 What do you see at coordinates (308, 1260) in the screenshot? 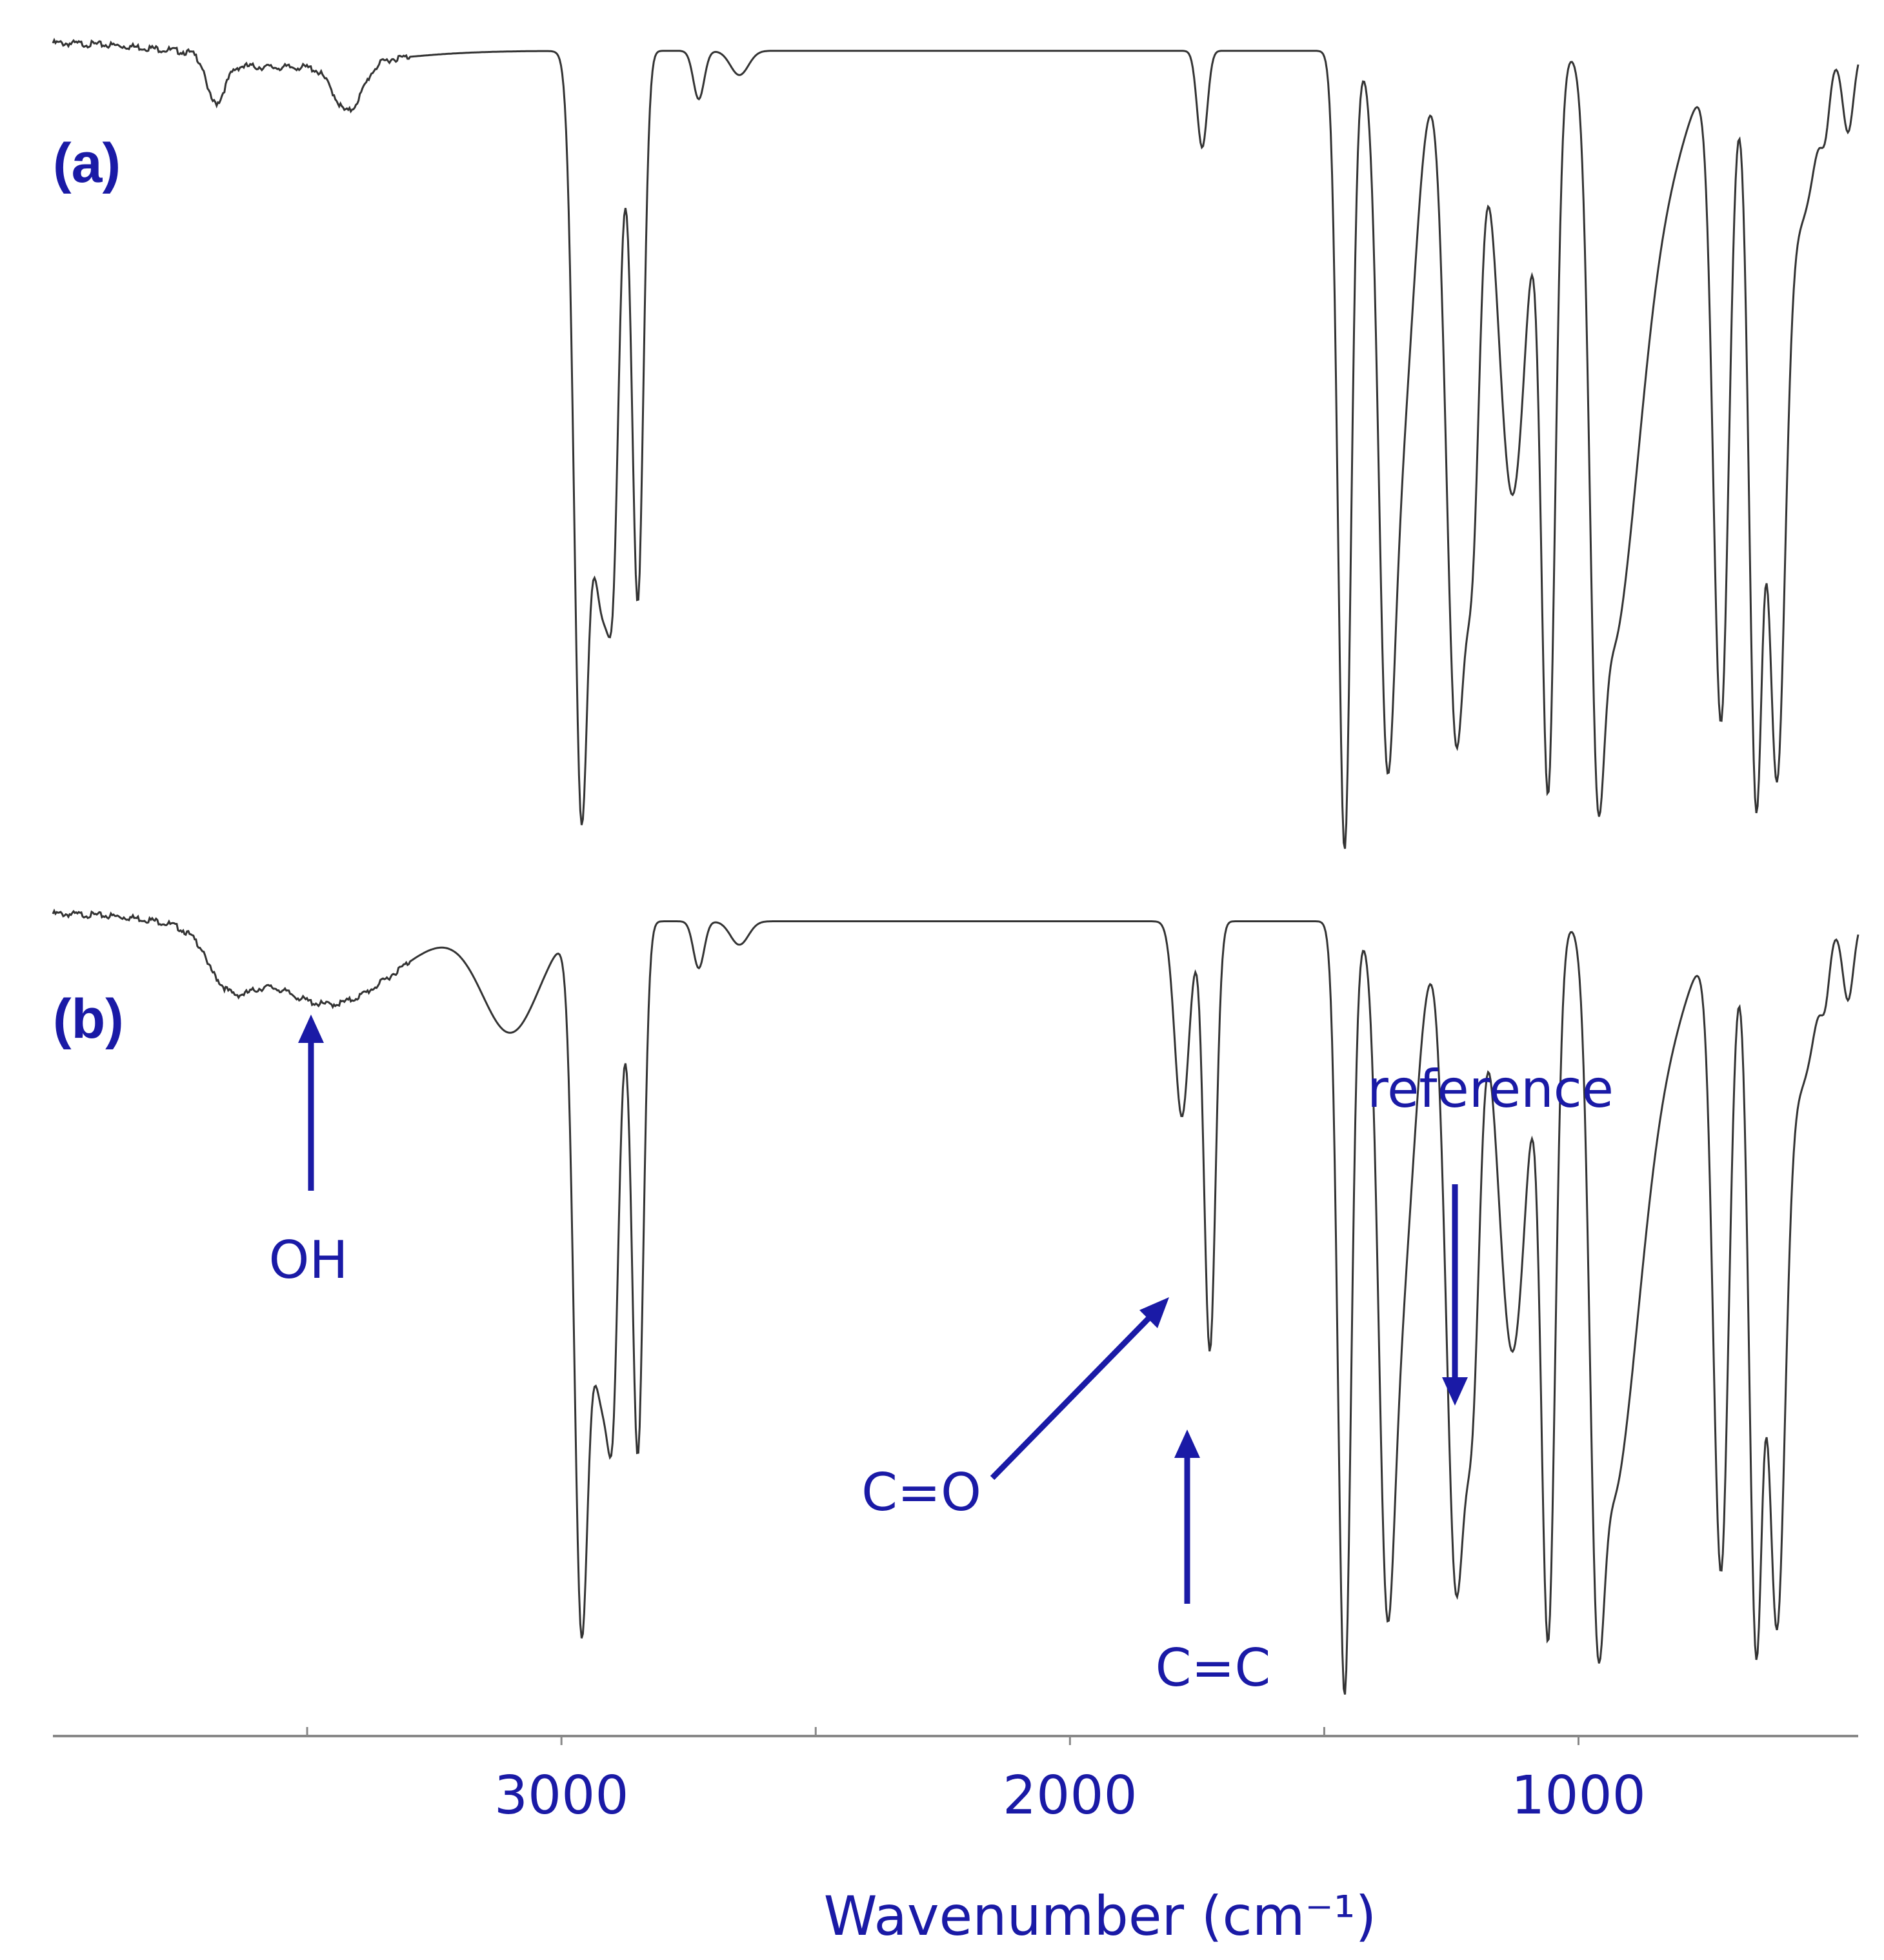
I see `oh-label: OH` at bounding box center [308, 1260].